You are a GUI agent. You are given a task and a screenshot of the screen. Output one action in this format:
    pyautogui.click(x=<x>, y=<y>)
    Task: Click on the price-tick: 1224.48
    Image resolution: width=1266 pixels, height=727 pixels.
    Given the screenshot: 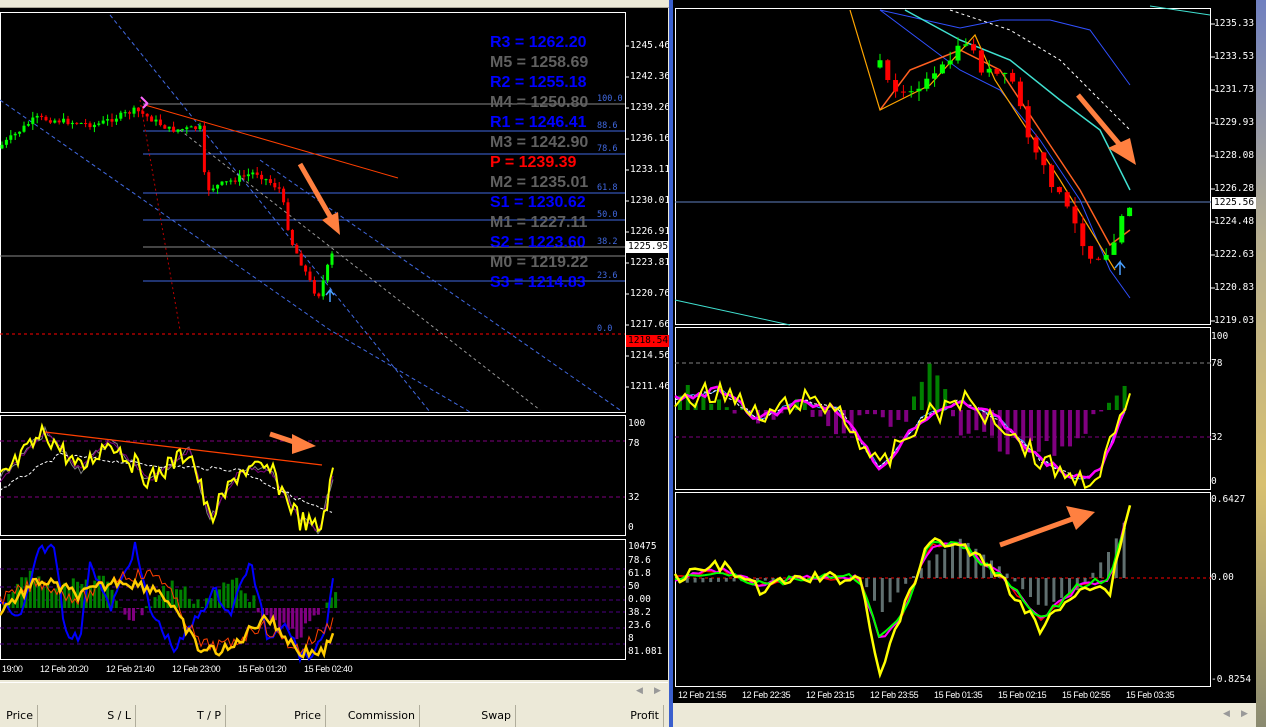 What is the action you would take?
    pyautogui.click(x=1234, y=221)
    